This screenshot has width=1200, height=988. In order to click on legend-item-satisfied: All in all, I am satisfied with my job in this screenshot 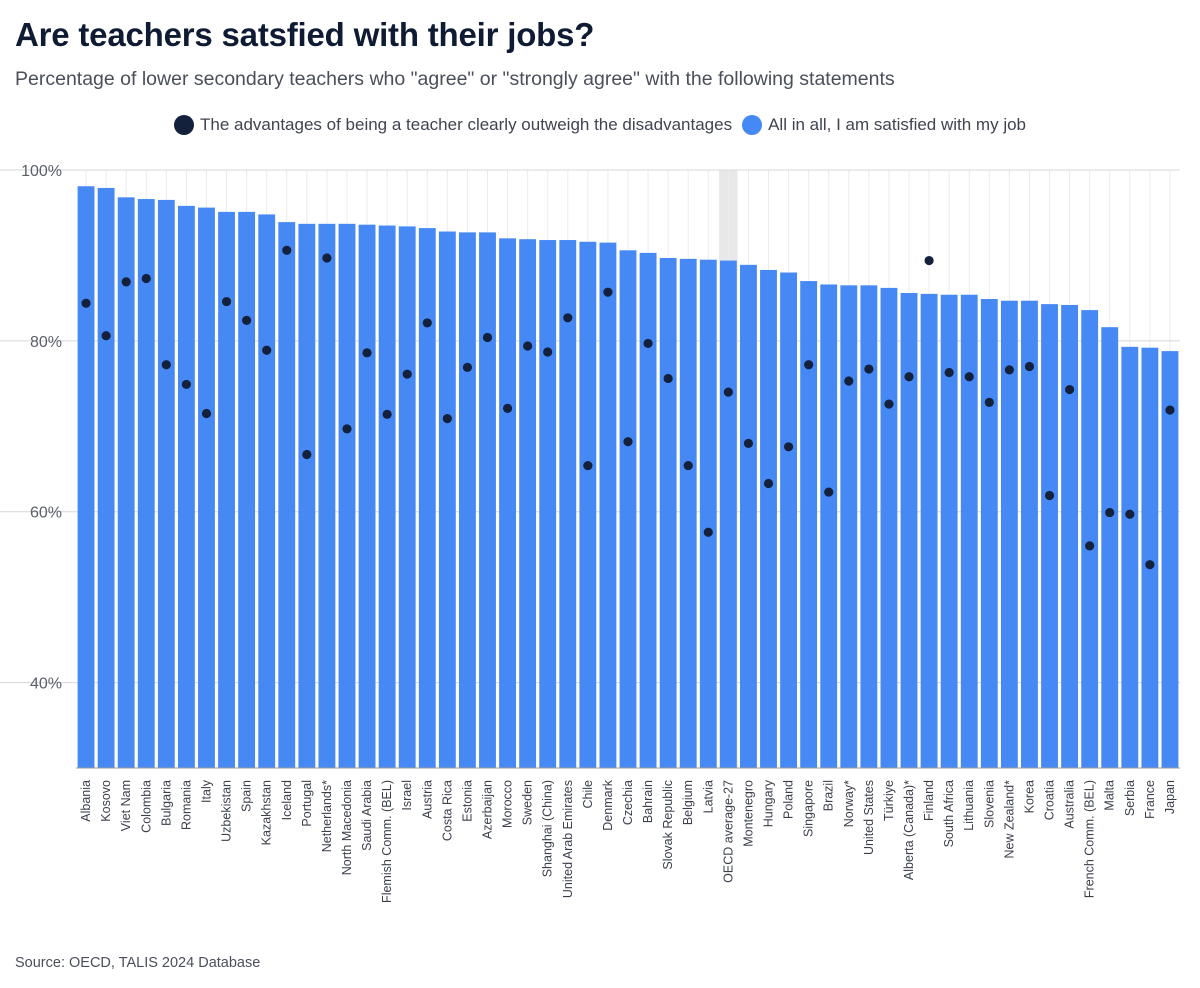, I will do `click(884, 125)`.